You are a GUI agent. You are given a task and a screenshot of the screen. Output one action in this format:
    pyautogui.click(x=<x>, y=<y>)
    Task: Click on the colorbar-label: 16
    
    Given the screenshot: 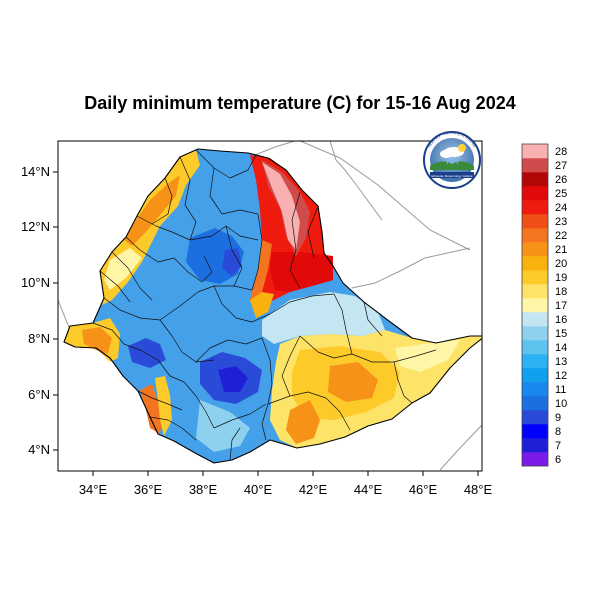 What is the action you would take?
    pyautogui.click(x=561, y=320)
    